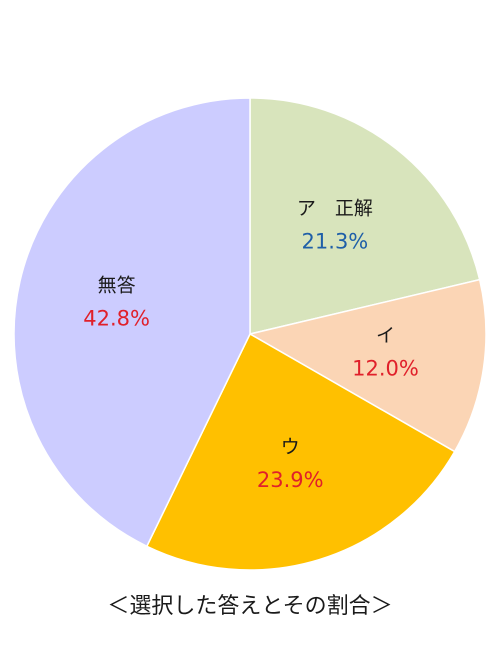  What do you see at coordinates (117, 285) in the screenshot?
I see `slice-category-label: 無答` at bounding box center [117, 285].